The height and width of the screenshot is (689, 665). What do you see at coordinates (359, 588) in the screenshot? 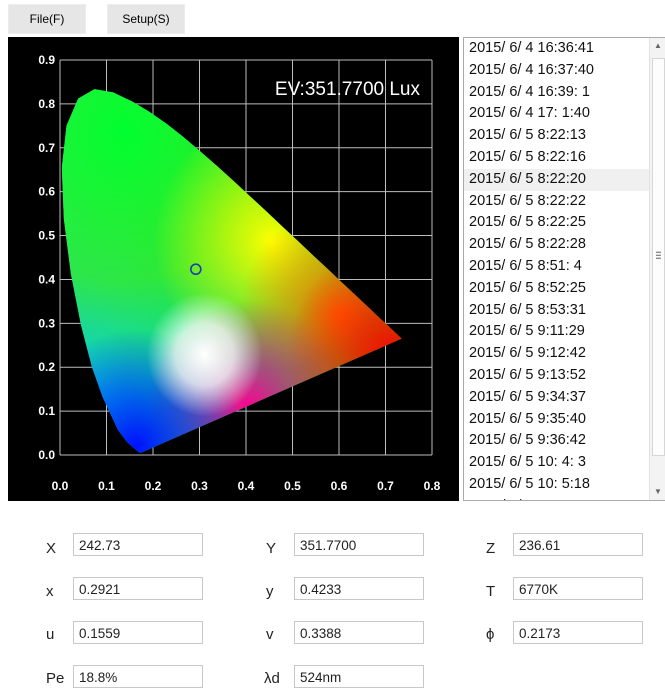
I see `chromaticity-y-field: 0.4233` at bounding box center [359, 588].